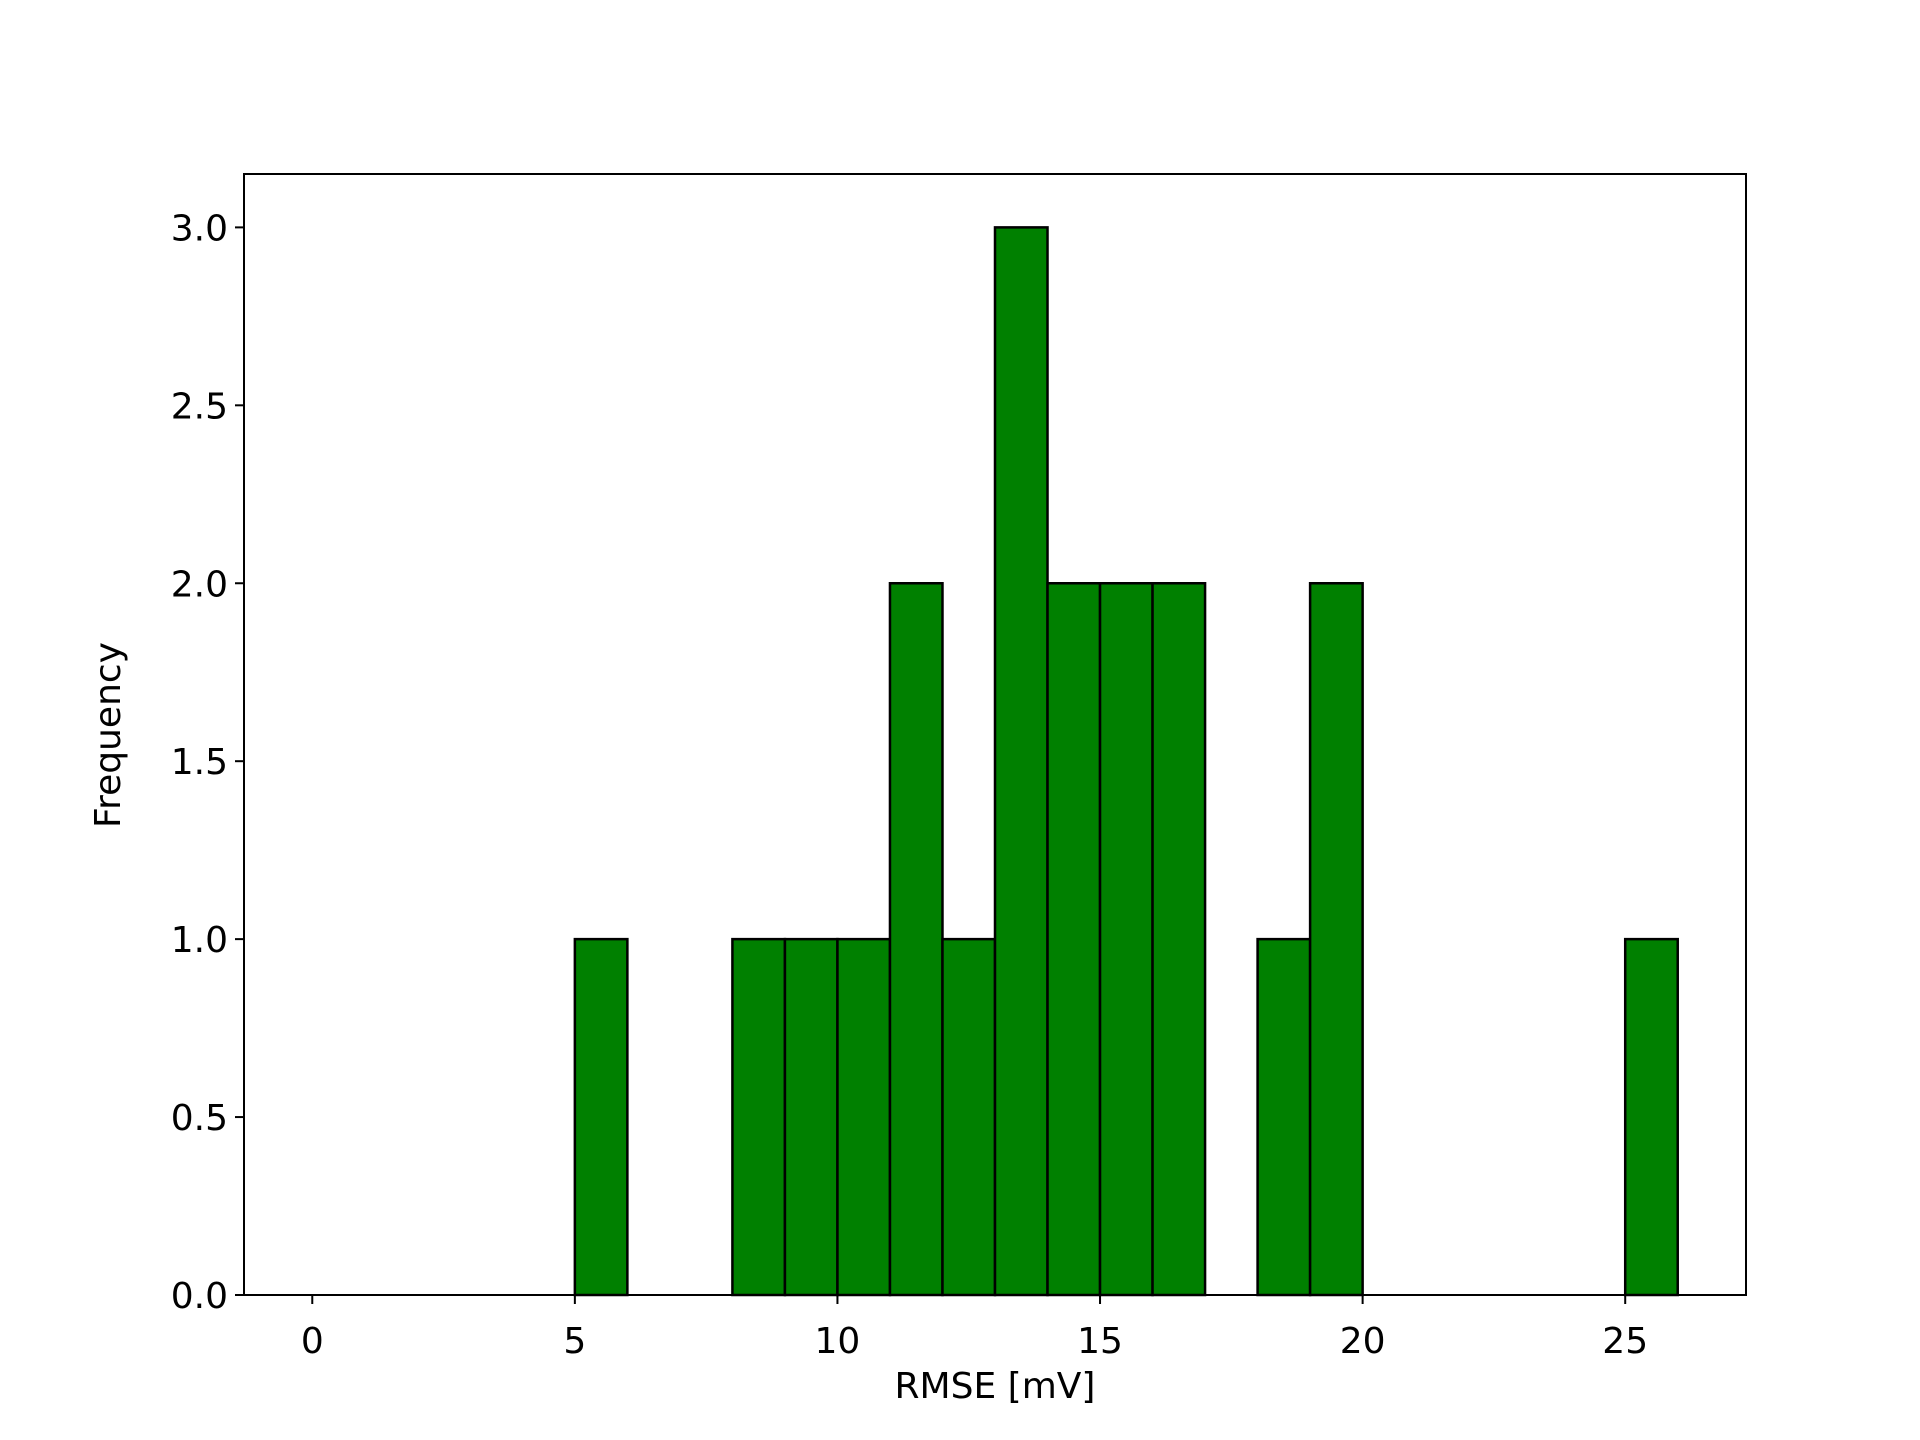  Describe the element at coordinates (199, 406) in the screenshot. I see `y-tick-label: 2.5` at that location.